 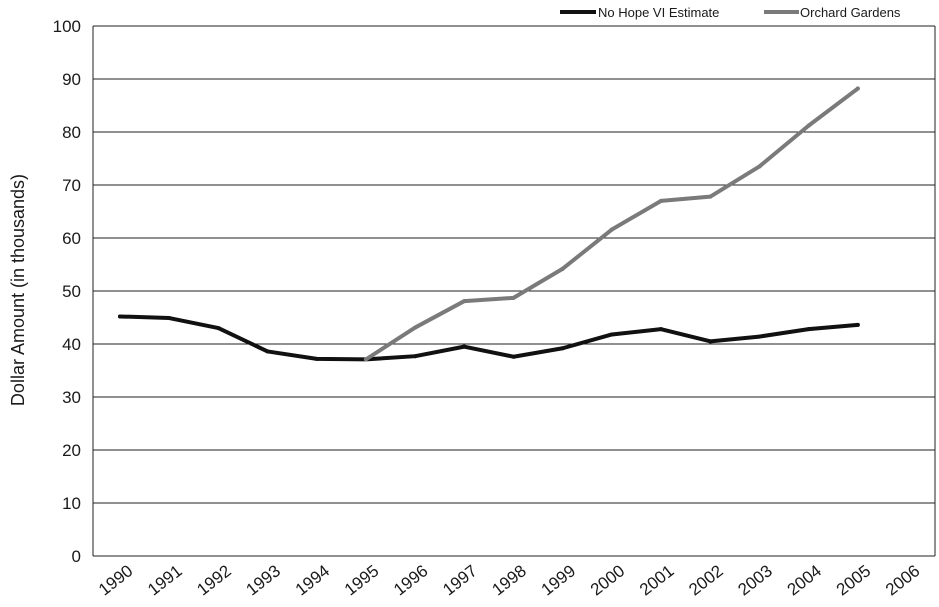 I want to click on x-tick-label: 2003, so click(x=755, y=580).